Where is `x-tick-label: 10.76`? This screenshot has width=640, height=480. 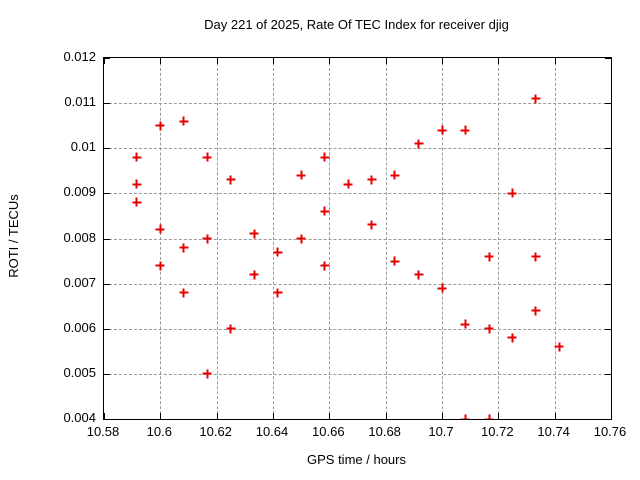 x-tick-label: 10.76 is located at coordinates (610, 431).